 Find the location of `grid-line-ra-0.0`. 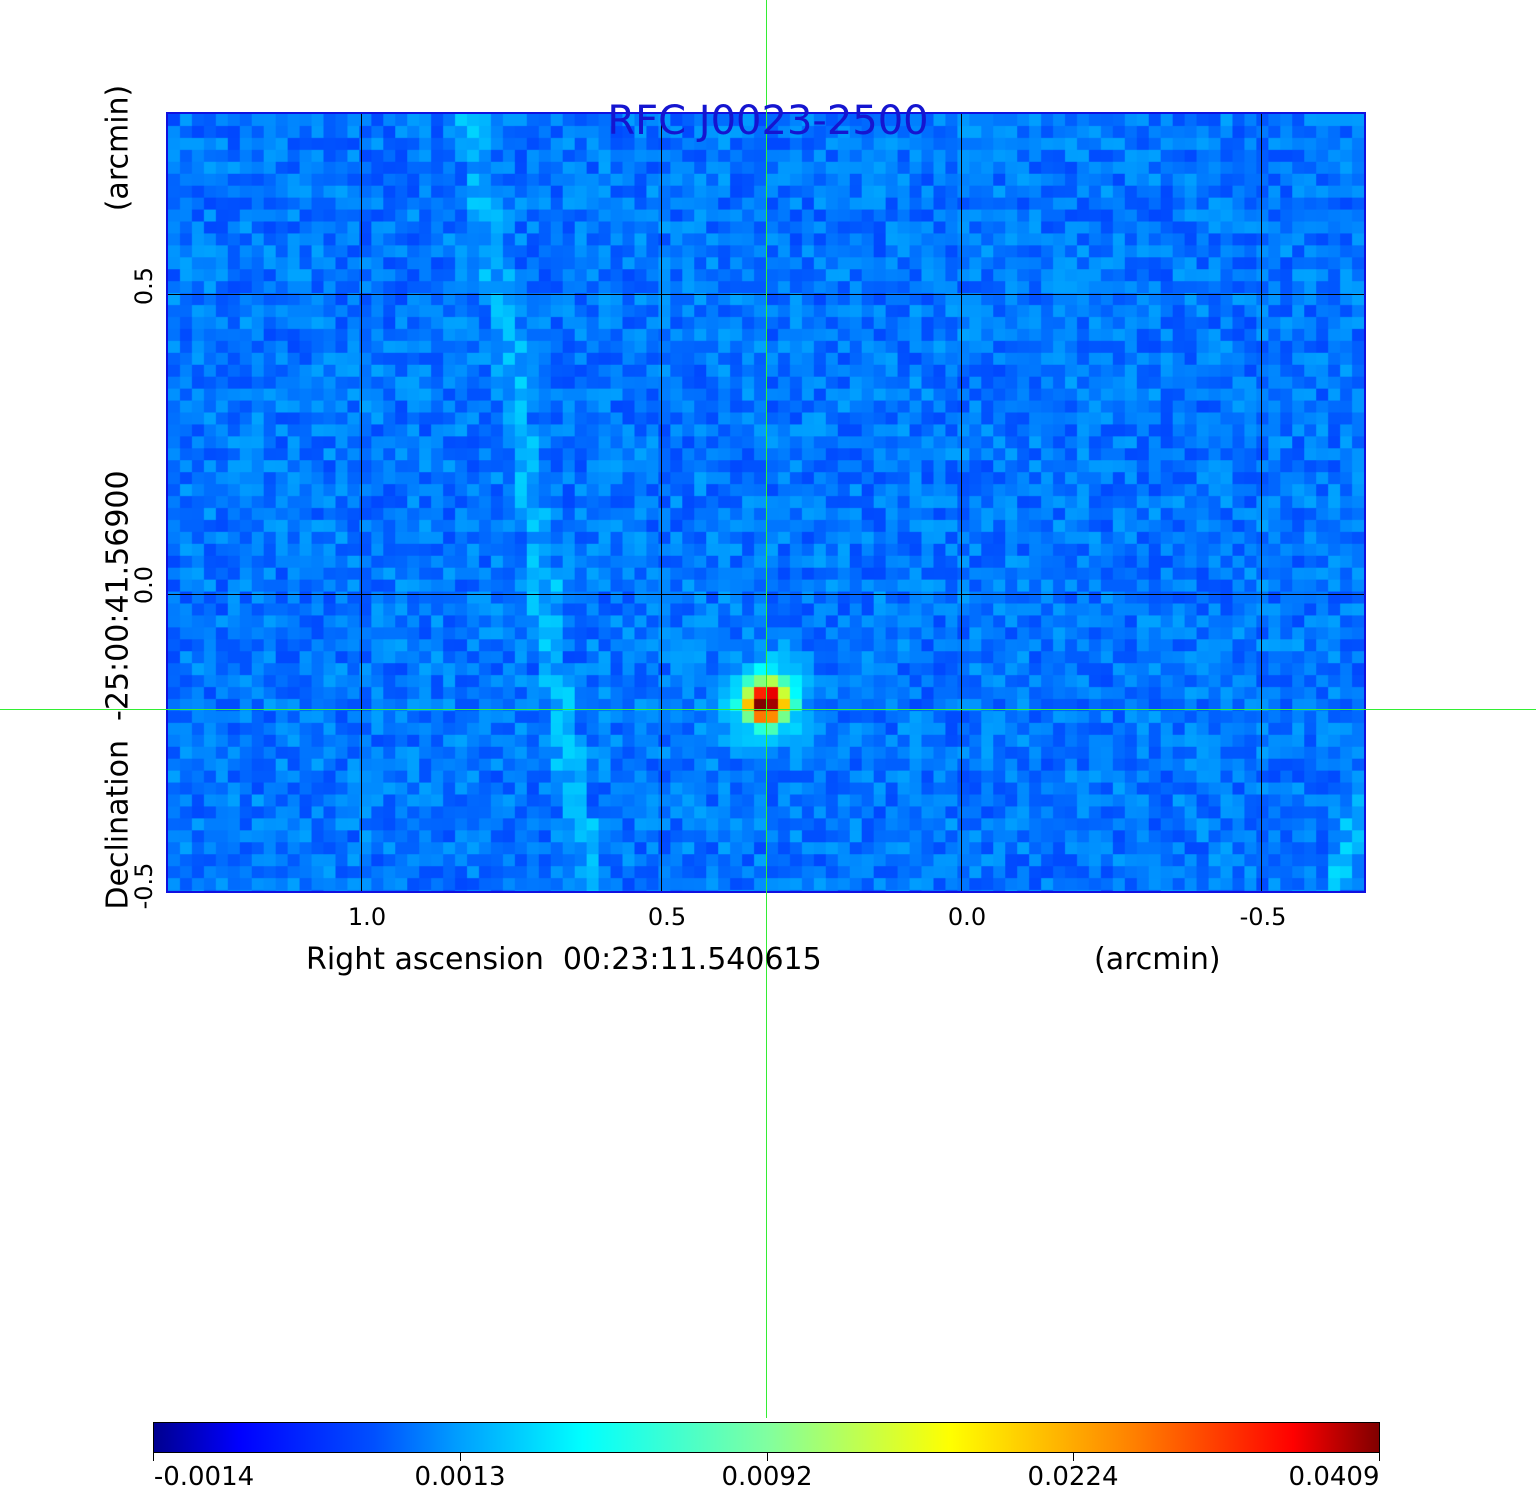

grid-line-ra-0.0 is located at coordinates (961, 502).